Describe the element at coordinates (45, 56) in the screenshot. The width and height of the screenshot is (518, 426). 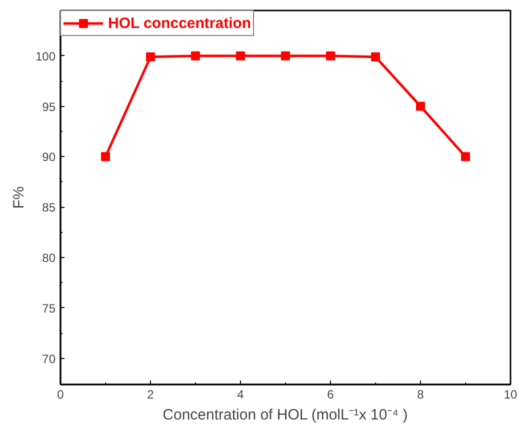
I see `y-tick-label: 100` at that location.